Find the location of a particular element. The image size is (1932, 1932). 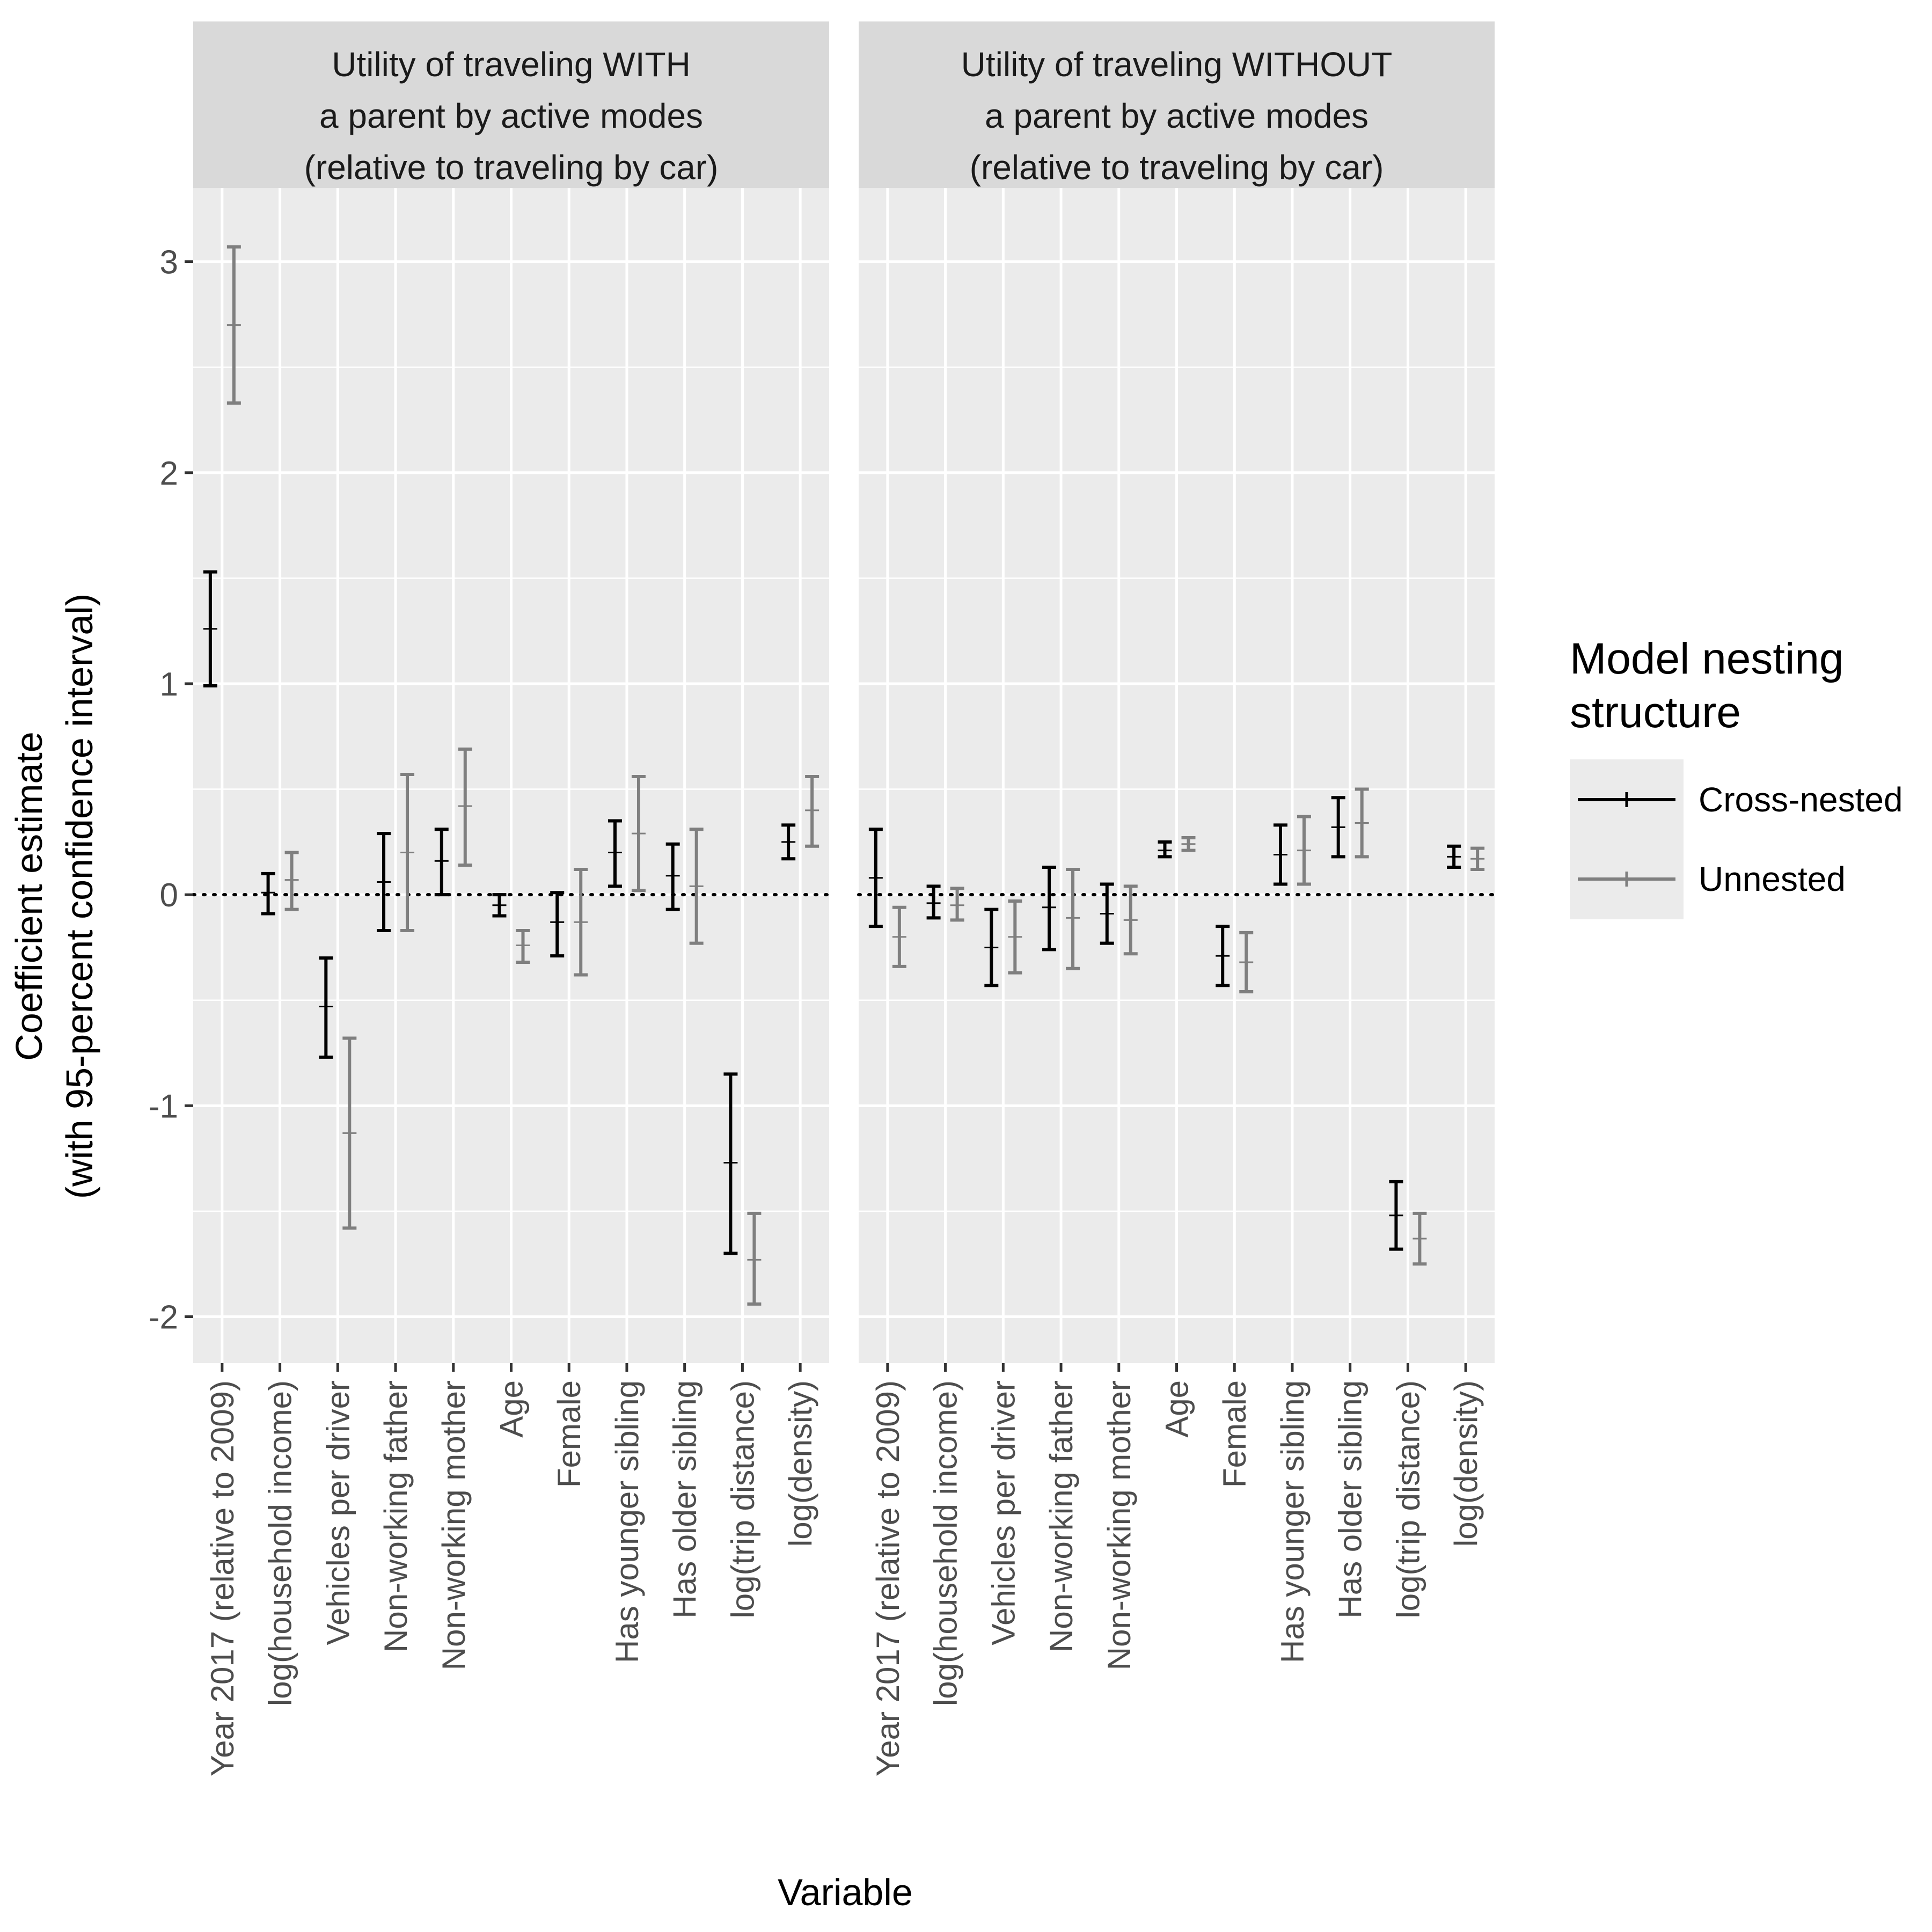

y-axis-title-line-1: Coefficient estimate is located at coordinates (29, 895).